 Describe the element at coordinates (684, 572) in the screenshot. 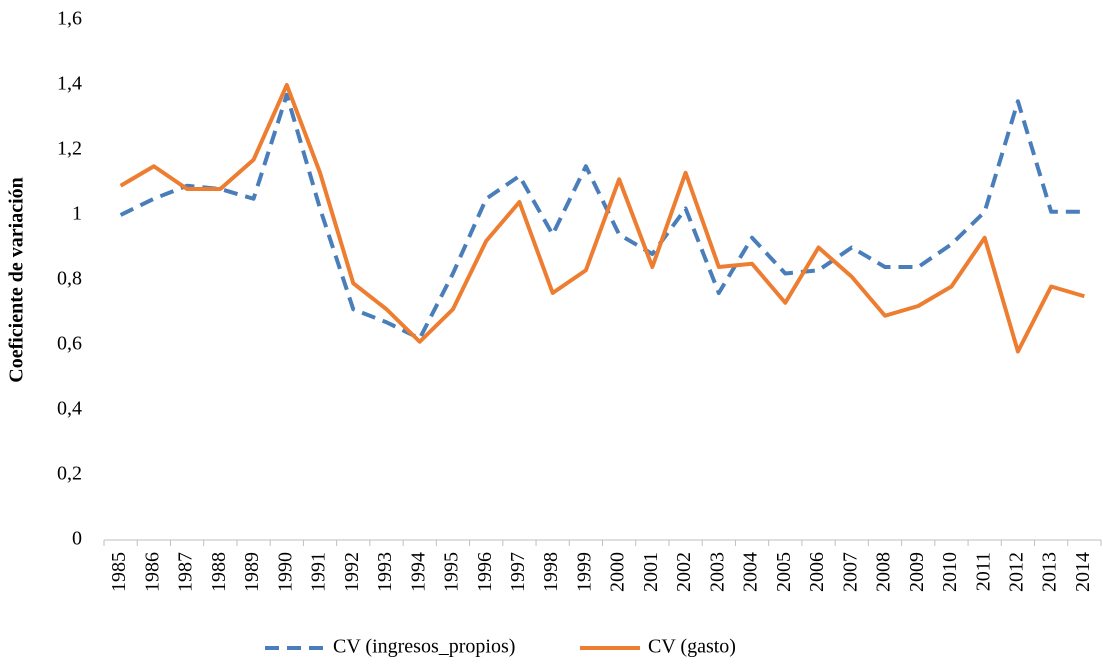

I see `x-tick-label: 2002` at that location.